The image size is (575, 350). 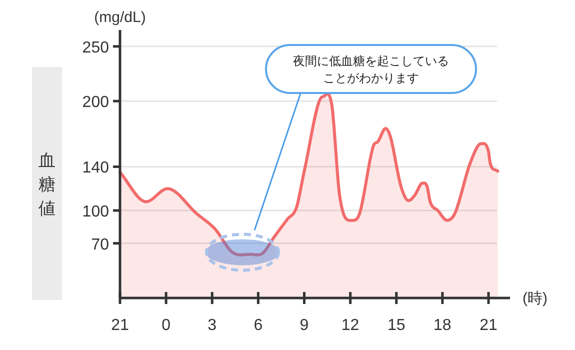 What do you see at coordinates (443, 325) in the screenshot?
I see `x-tick-label: 18` at bounding box center [443, 325].